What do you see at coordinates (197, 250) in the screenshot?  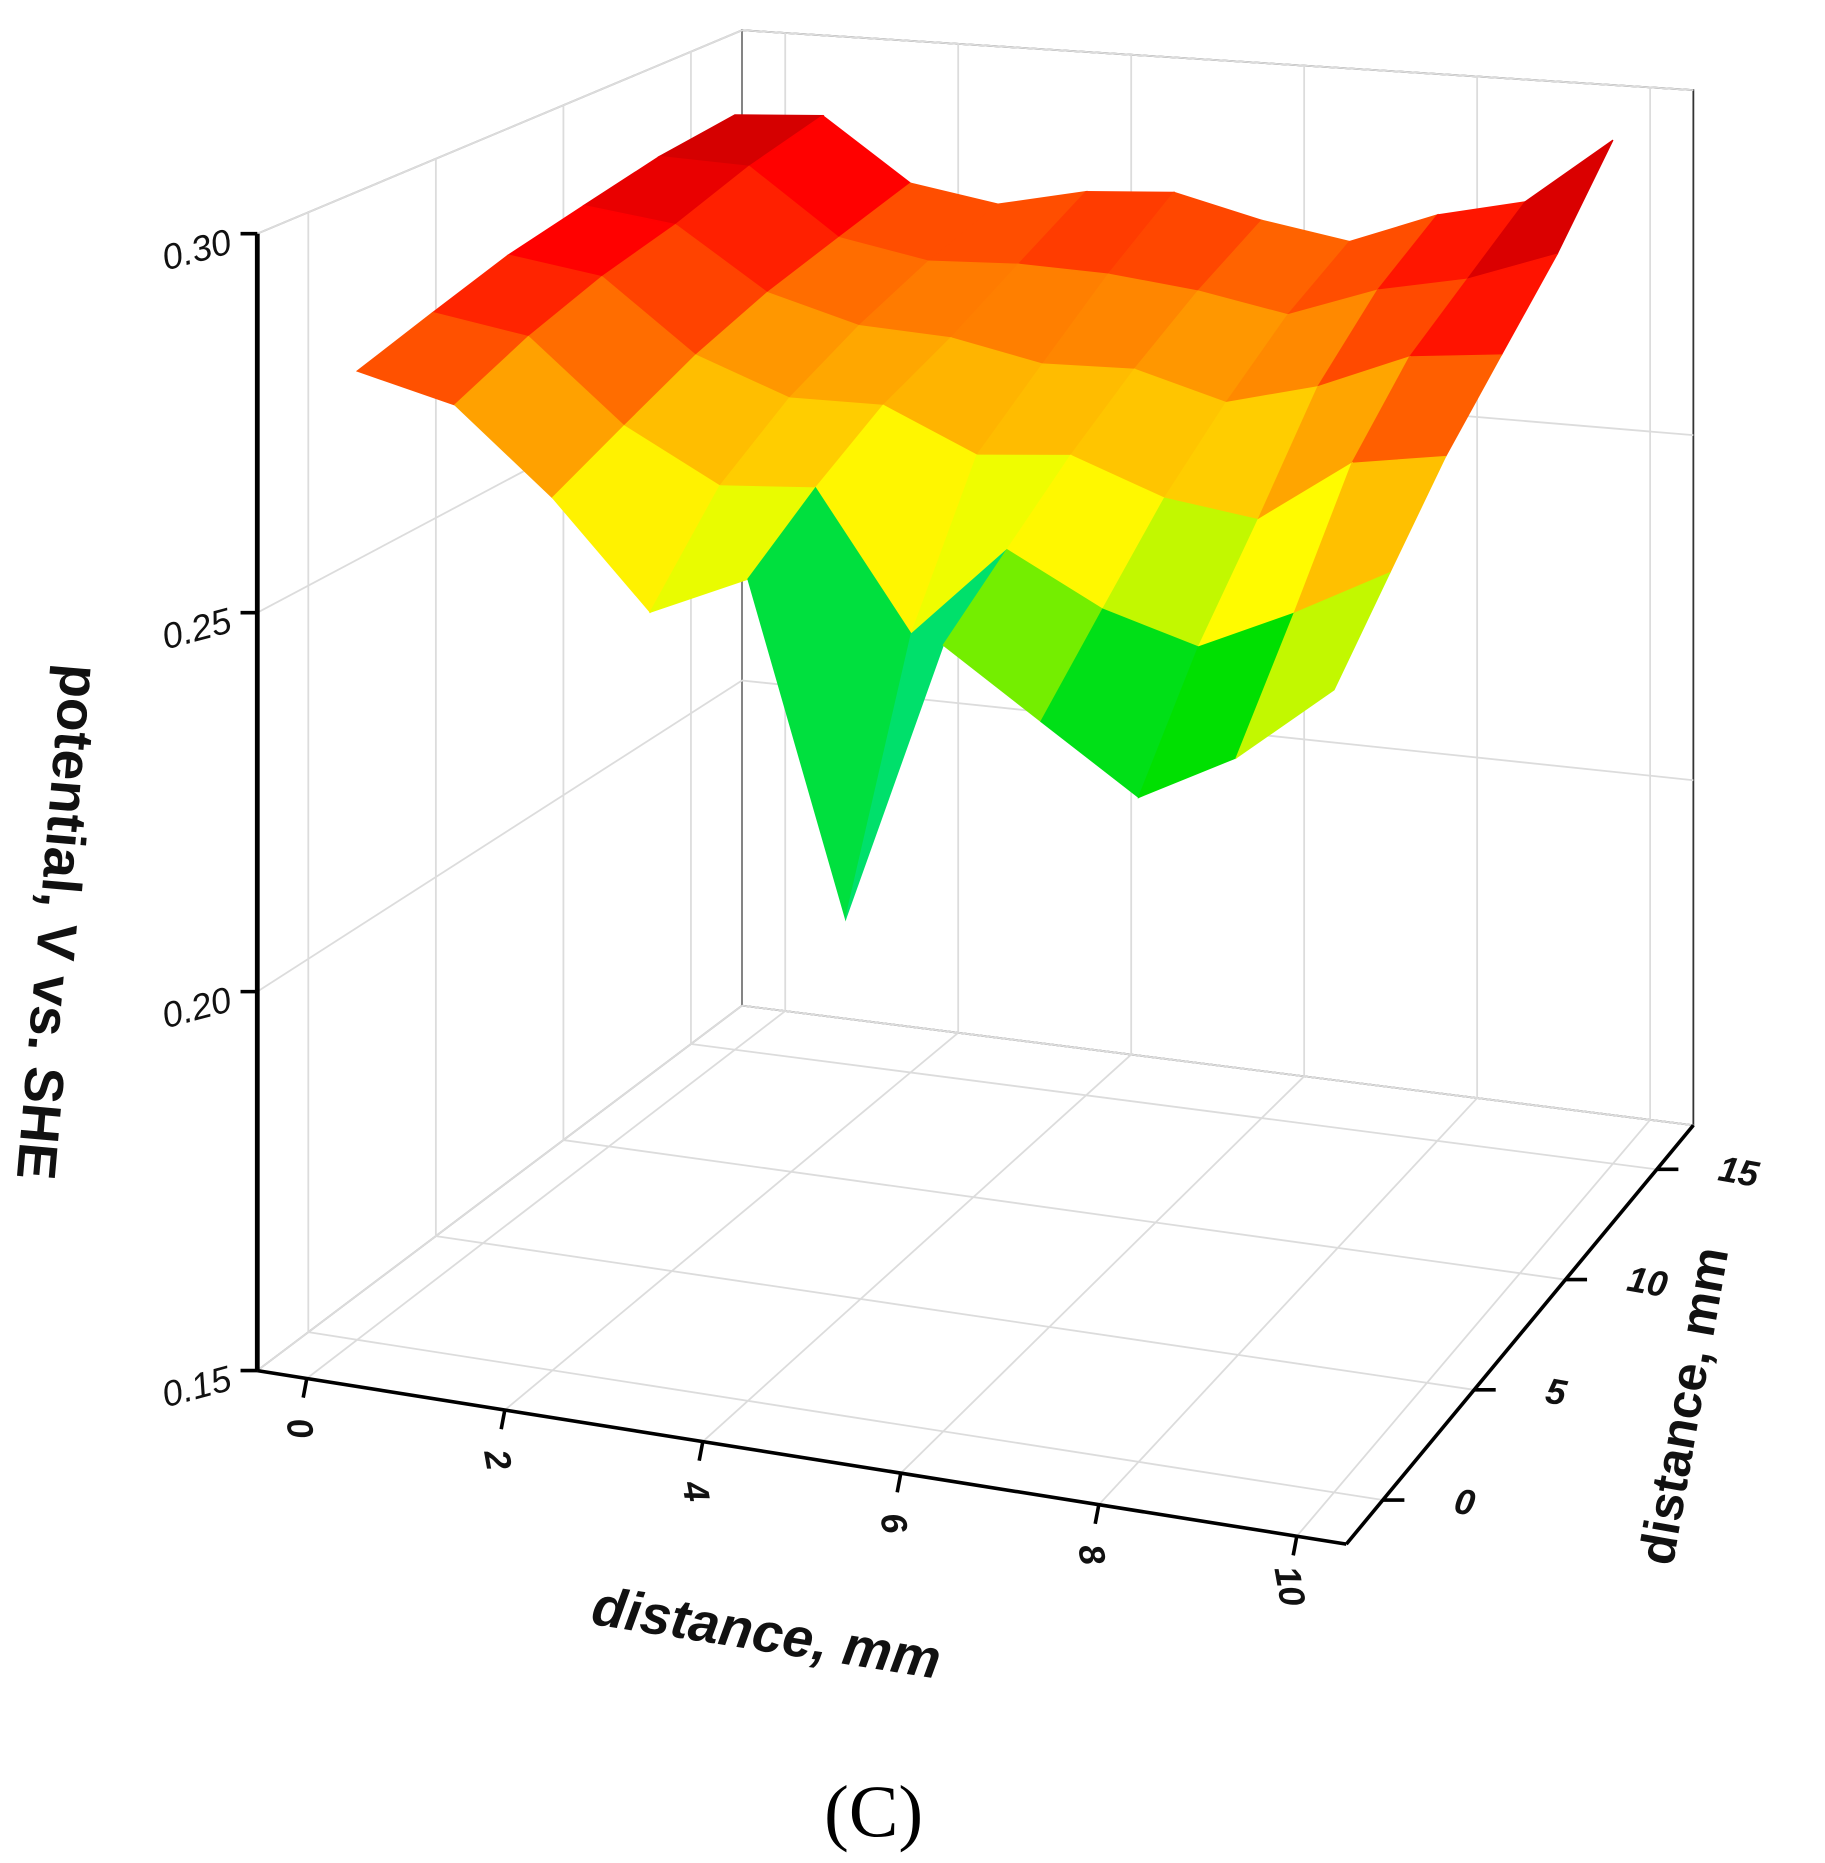 I see `z-tick-label: 0.30` at bounding box center [197, 250].